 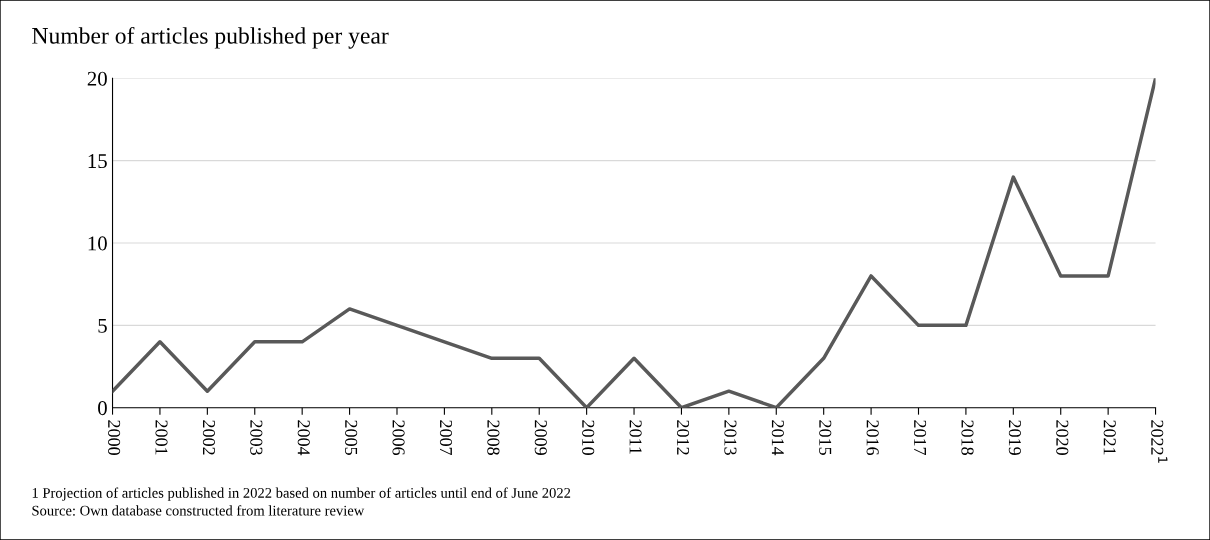 I want to click on x-tick-label: 2003, so click(x=256, y=437).